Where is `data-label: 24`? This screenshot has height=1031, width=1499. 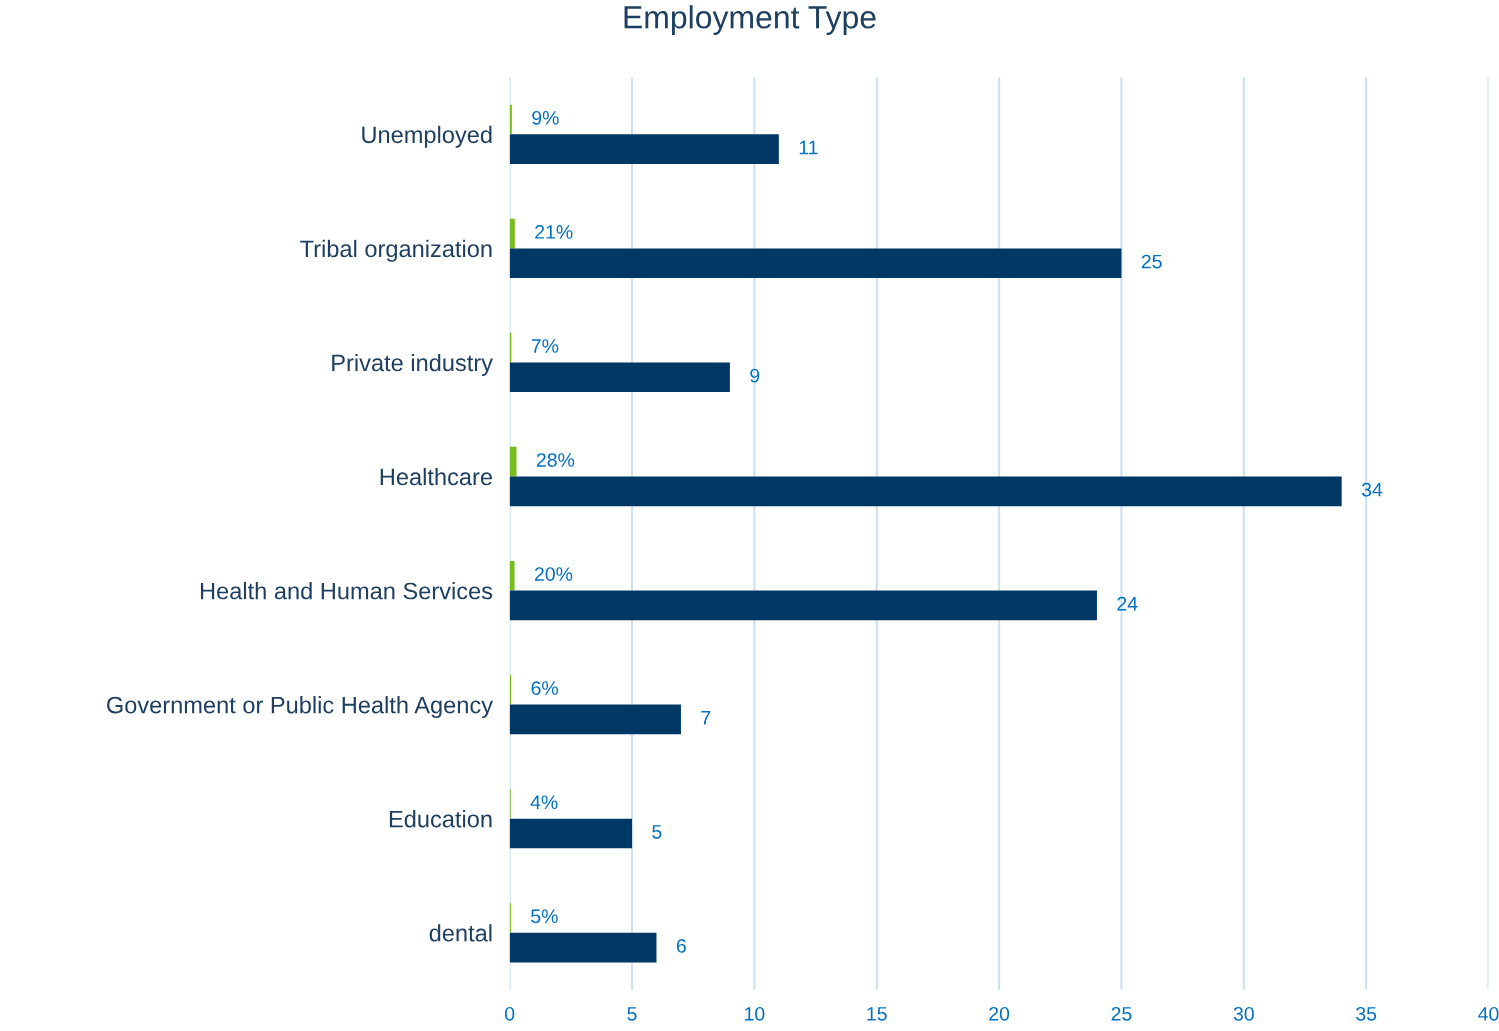 data-label: 24 is located at coordinates (1127, 603).